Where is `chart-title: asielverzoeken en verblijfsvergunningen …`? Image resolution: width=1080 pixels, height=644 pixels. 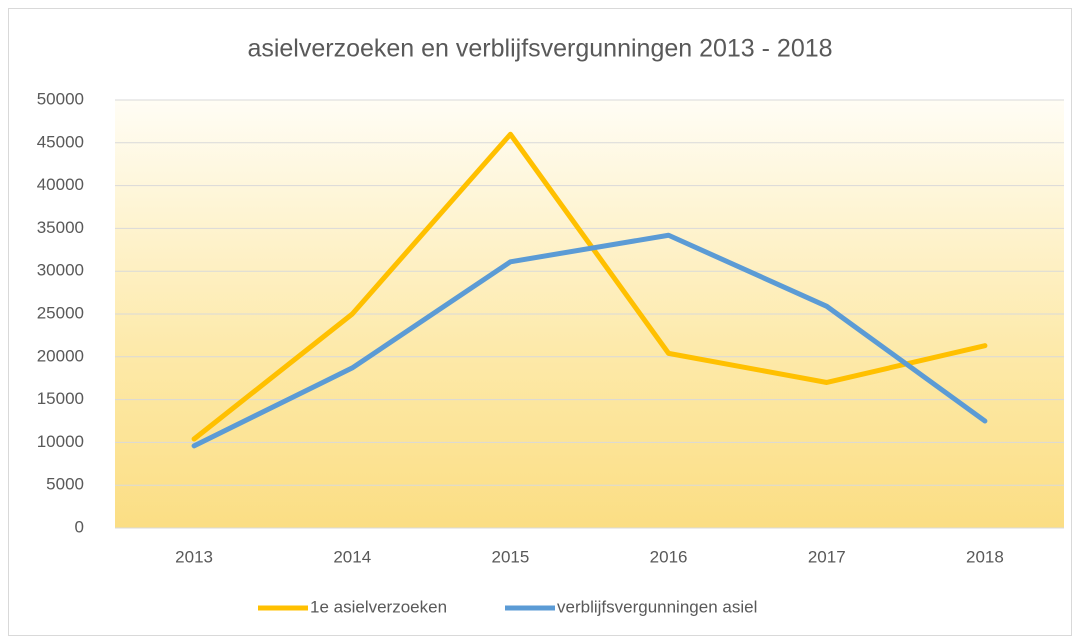 chart-title: asielverzoeken en verblijfsvergunningen … is located at coordinates (539, 49).